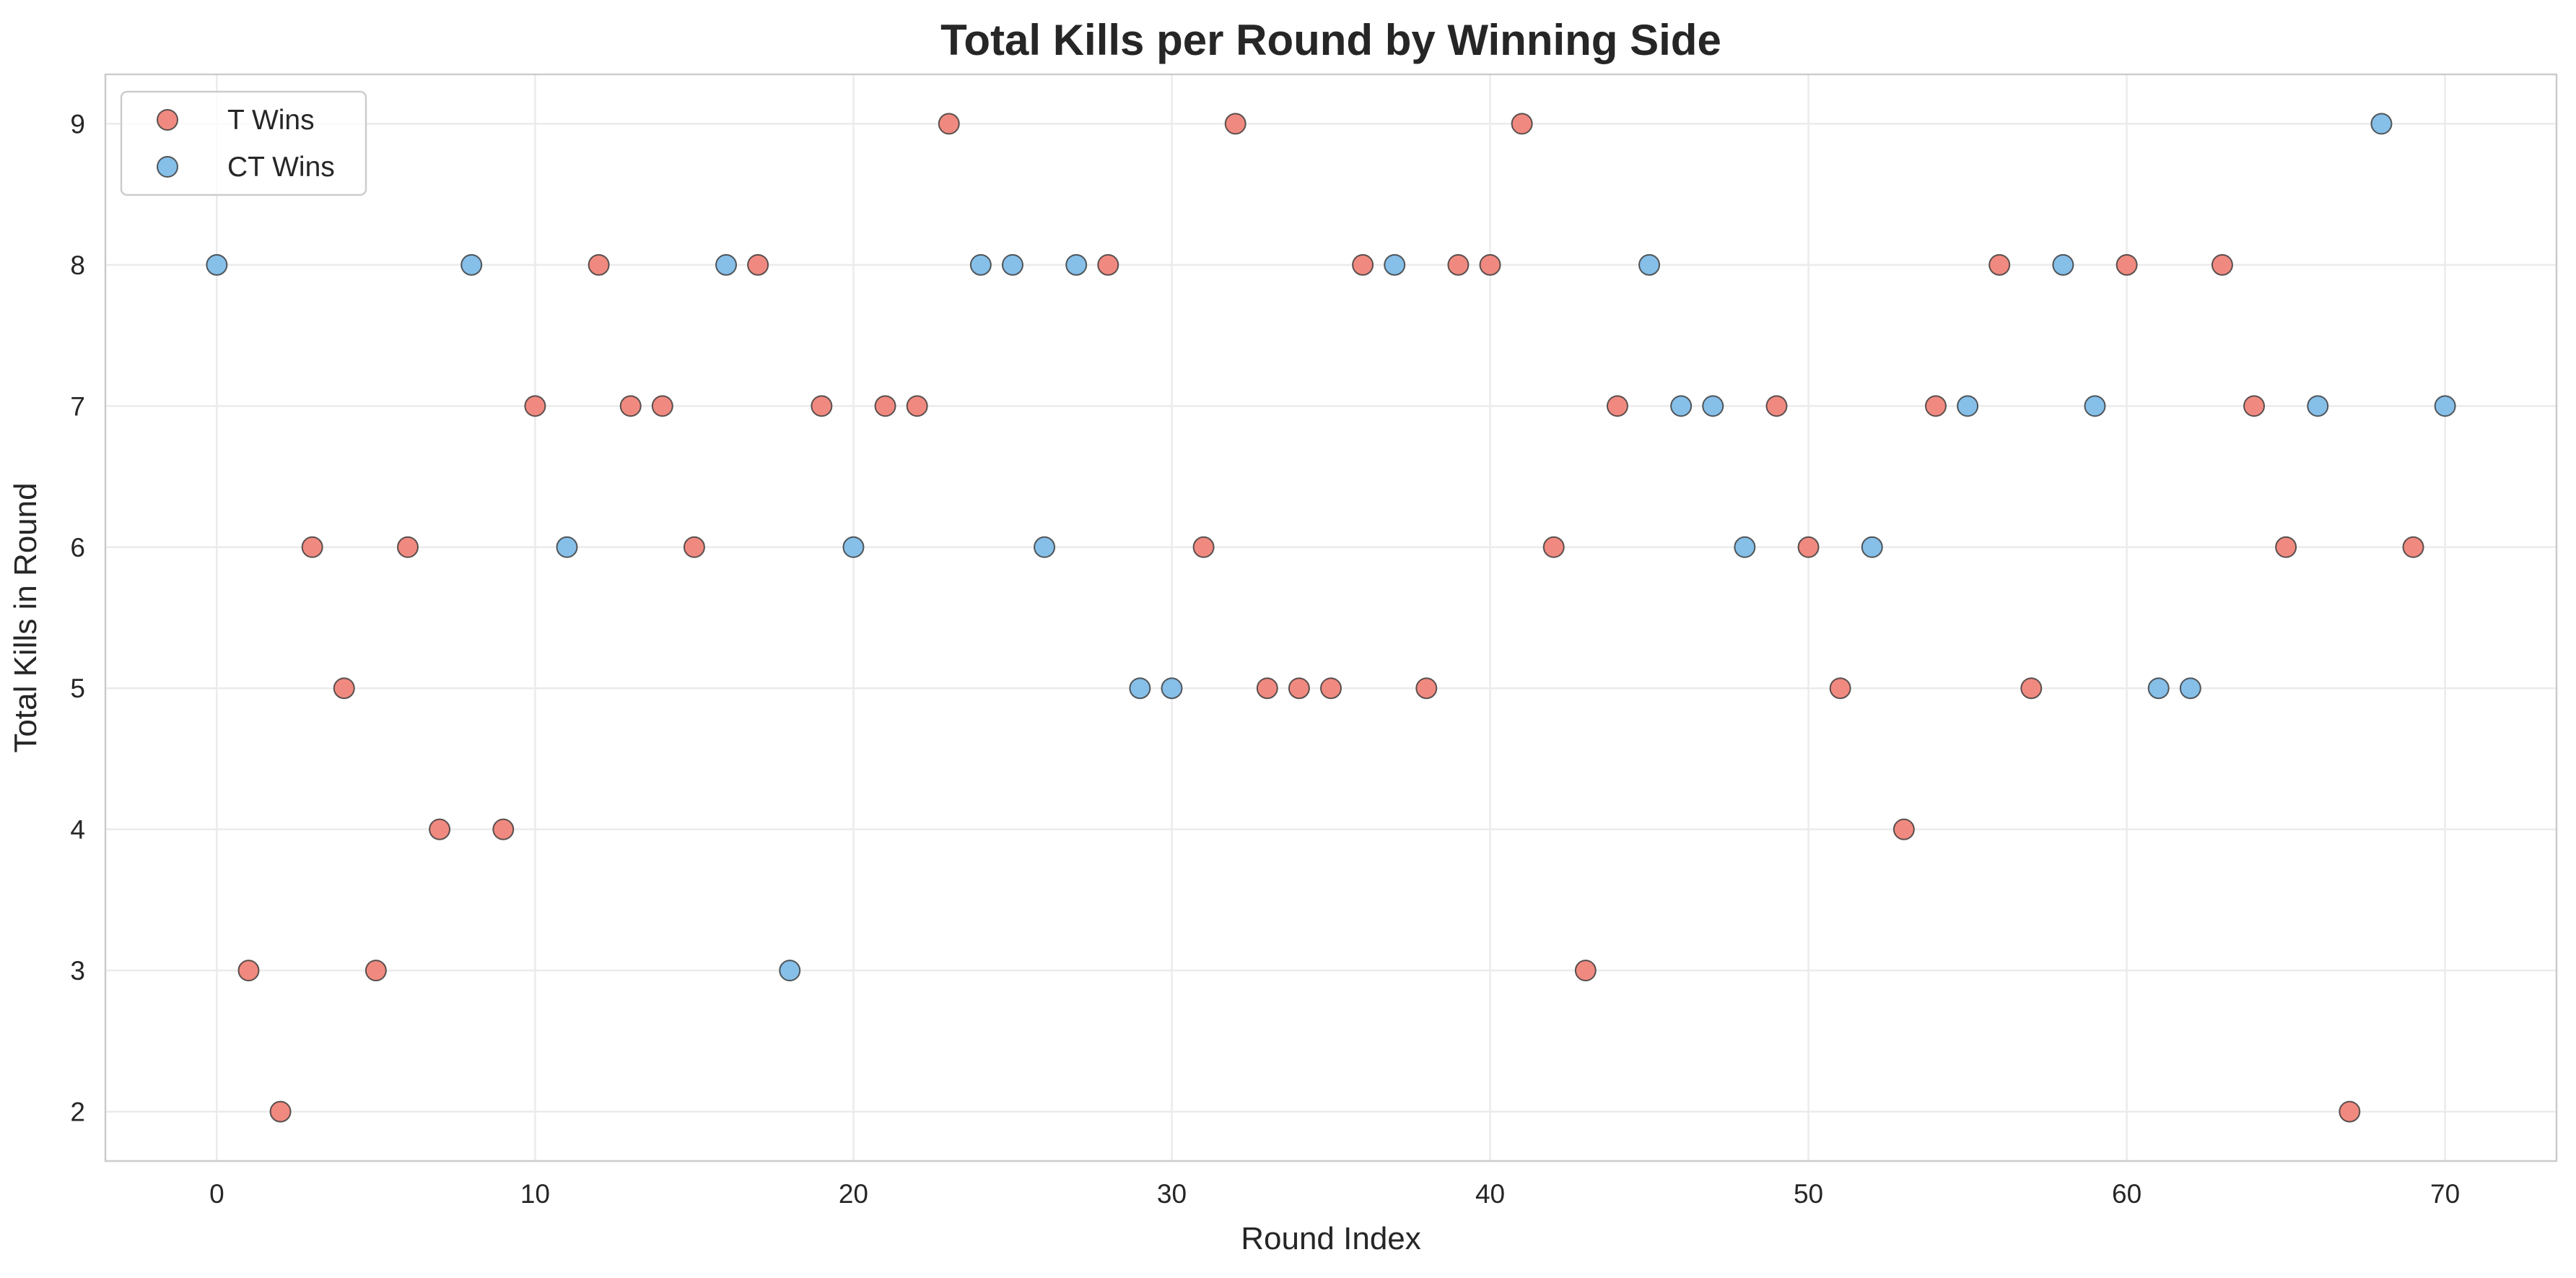  Describe the element at coordinates (2126, 1194) in the screenshot. I see `x-tick-label: 60` at that location.